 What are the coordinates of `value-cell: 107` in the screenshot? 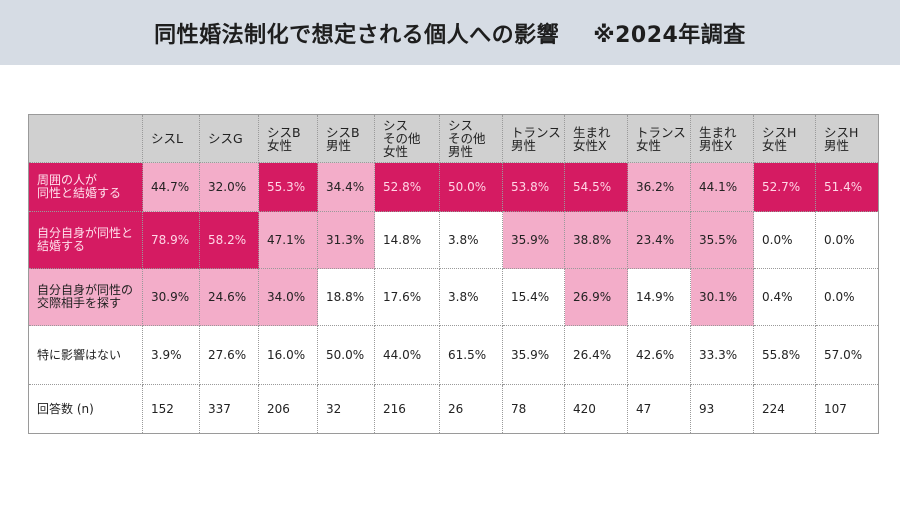 It's located at (847, 409).